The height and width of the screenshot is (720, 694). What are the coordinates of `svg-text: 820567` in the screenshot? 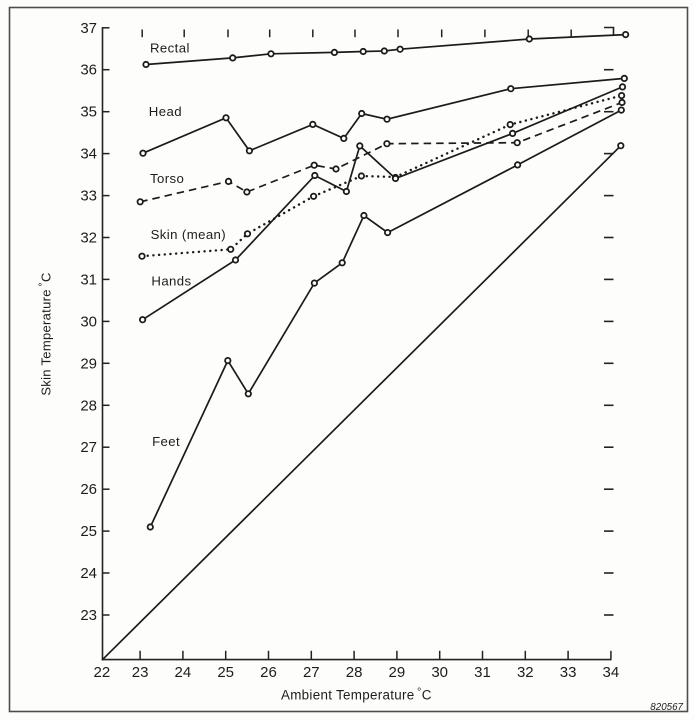 It's located at (666, 707).